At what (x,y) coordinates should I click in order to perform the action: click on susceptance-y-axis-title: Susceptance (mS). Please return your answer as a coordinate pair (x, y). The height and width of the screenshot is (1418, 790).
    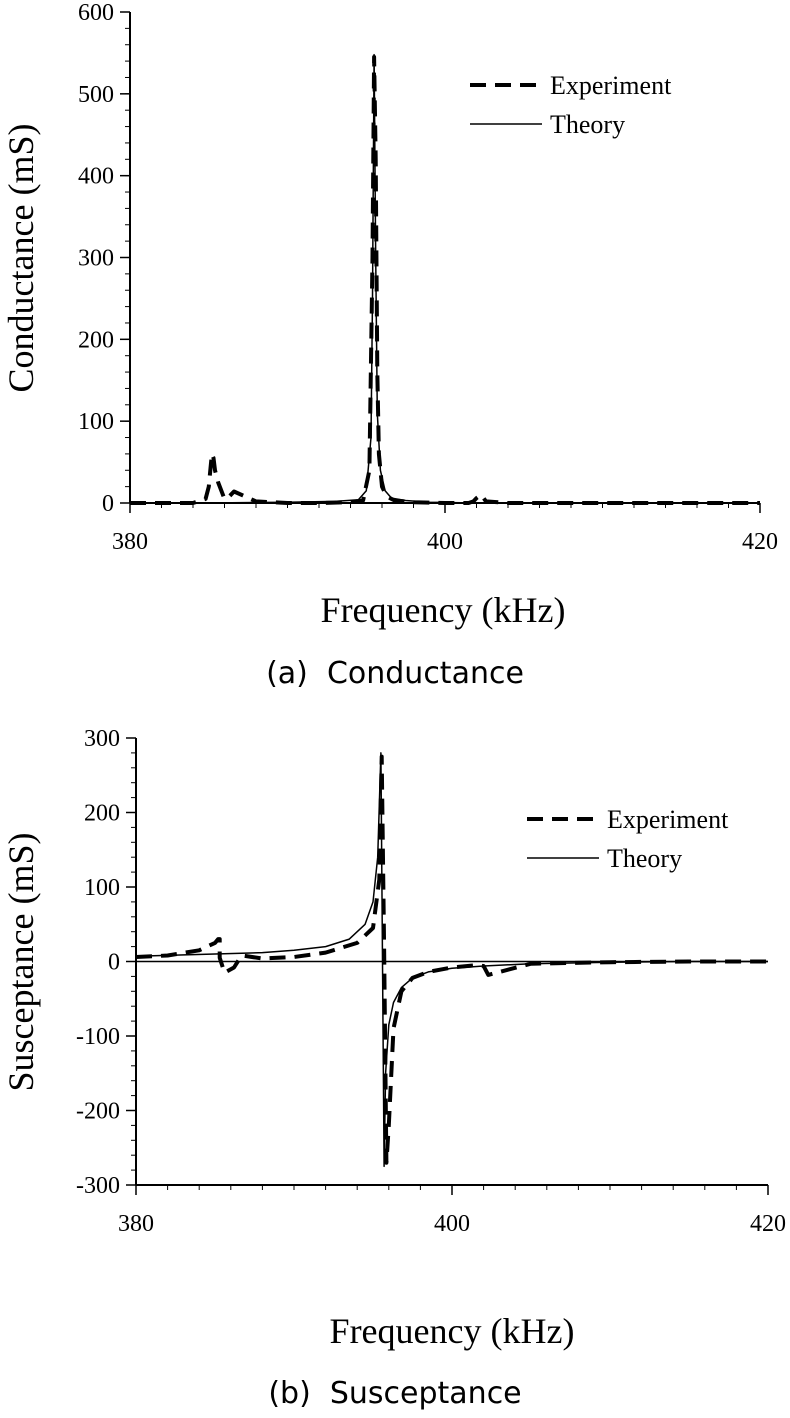
    Looking at the image, I should click on (21, 962).